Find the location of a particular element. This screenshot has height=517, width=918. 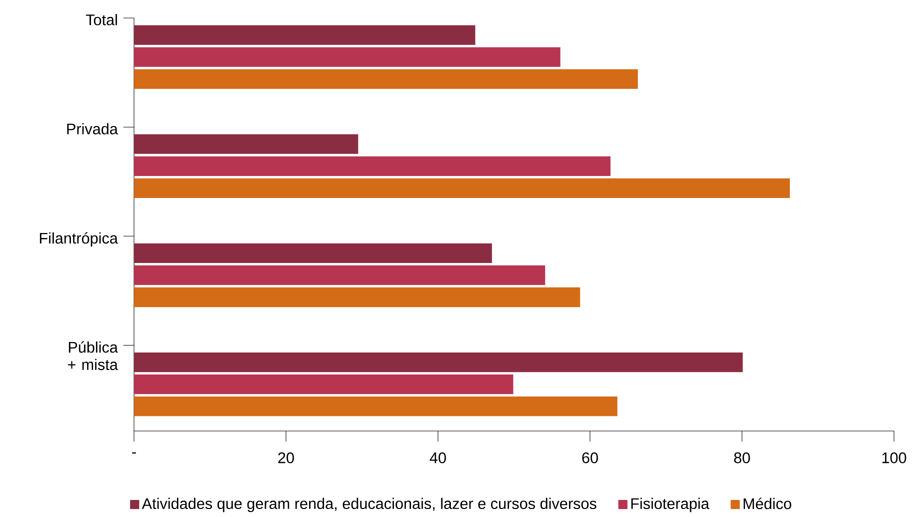

y-tick-label: Filantrópica is located at coordinates (79, 239).